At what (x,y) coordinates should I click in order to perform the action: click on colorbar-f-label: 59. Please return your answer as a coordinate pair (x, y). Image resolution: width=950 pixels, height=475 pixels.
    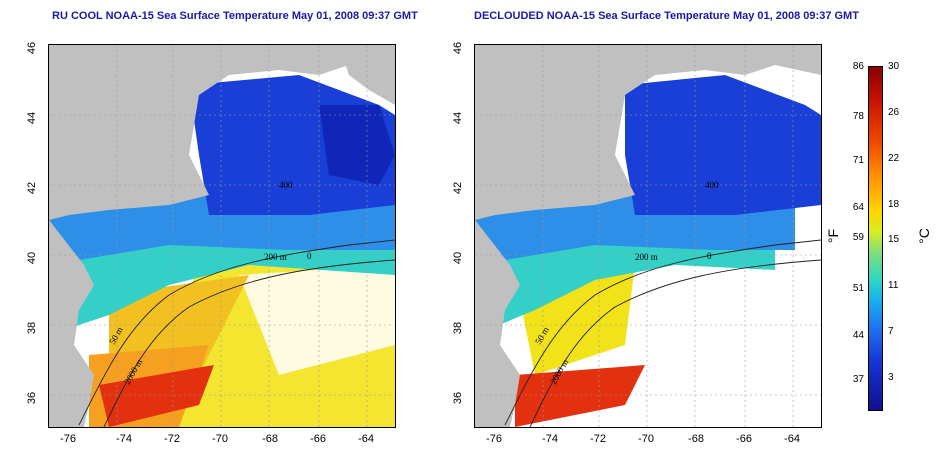
    Looking at the image, I should click on (858, 237).